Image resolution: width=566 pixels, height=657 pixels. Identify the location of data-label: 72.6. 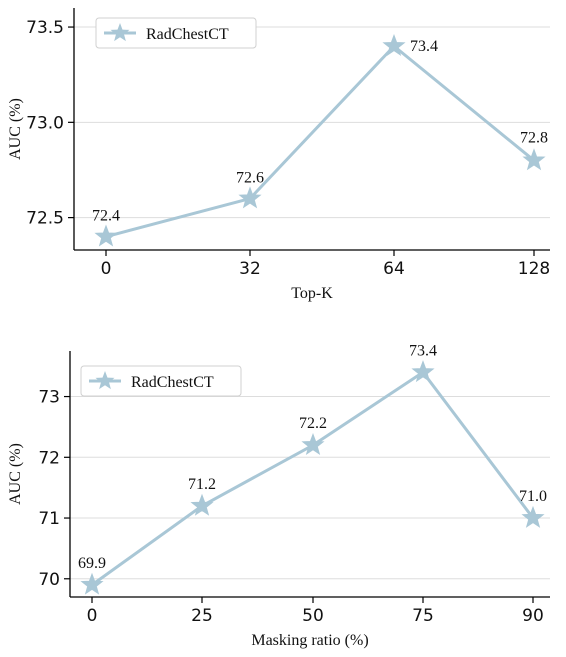
(250, 178).